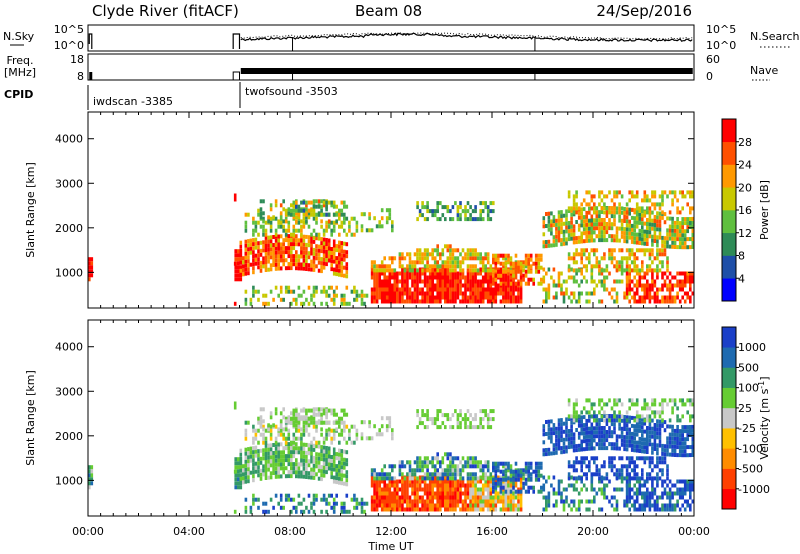  What do you see at coordinates (165, 11) in the screenshot?
I see `station-title: Clyde River (fitACF)` at bounding box center [165, 11].